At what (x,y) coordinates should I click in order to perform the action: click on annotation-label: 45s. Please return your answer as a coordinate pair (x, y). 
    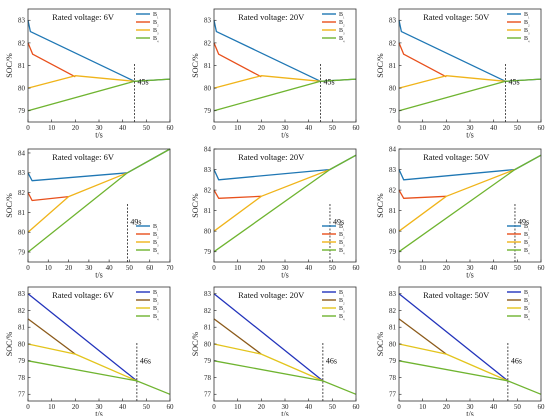
    Looking at the image, I should click on (329, 82).